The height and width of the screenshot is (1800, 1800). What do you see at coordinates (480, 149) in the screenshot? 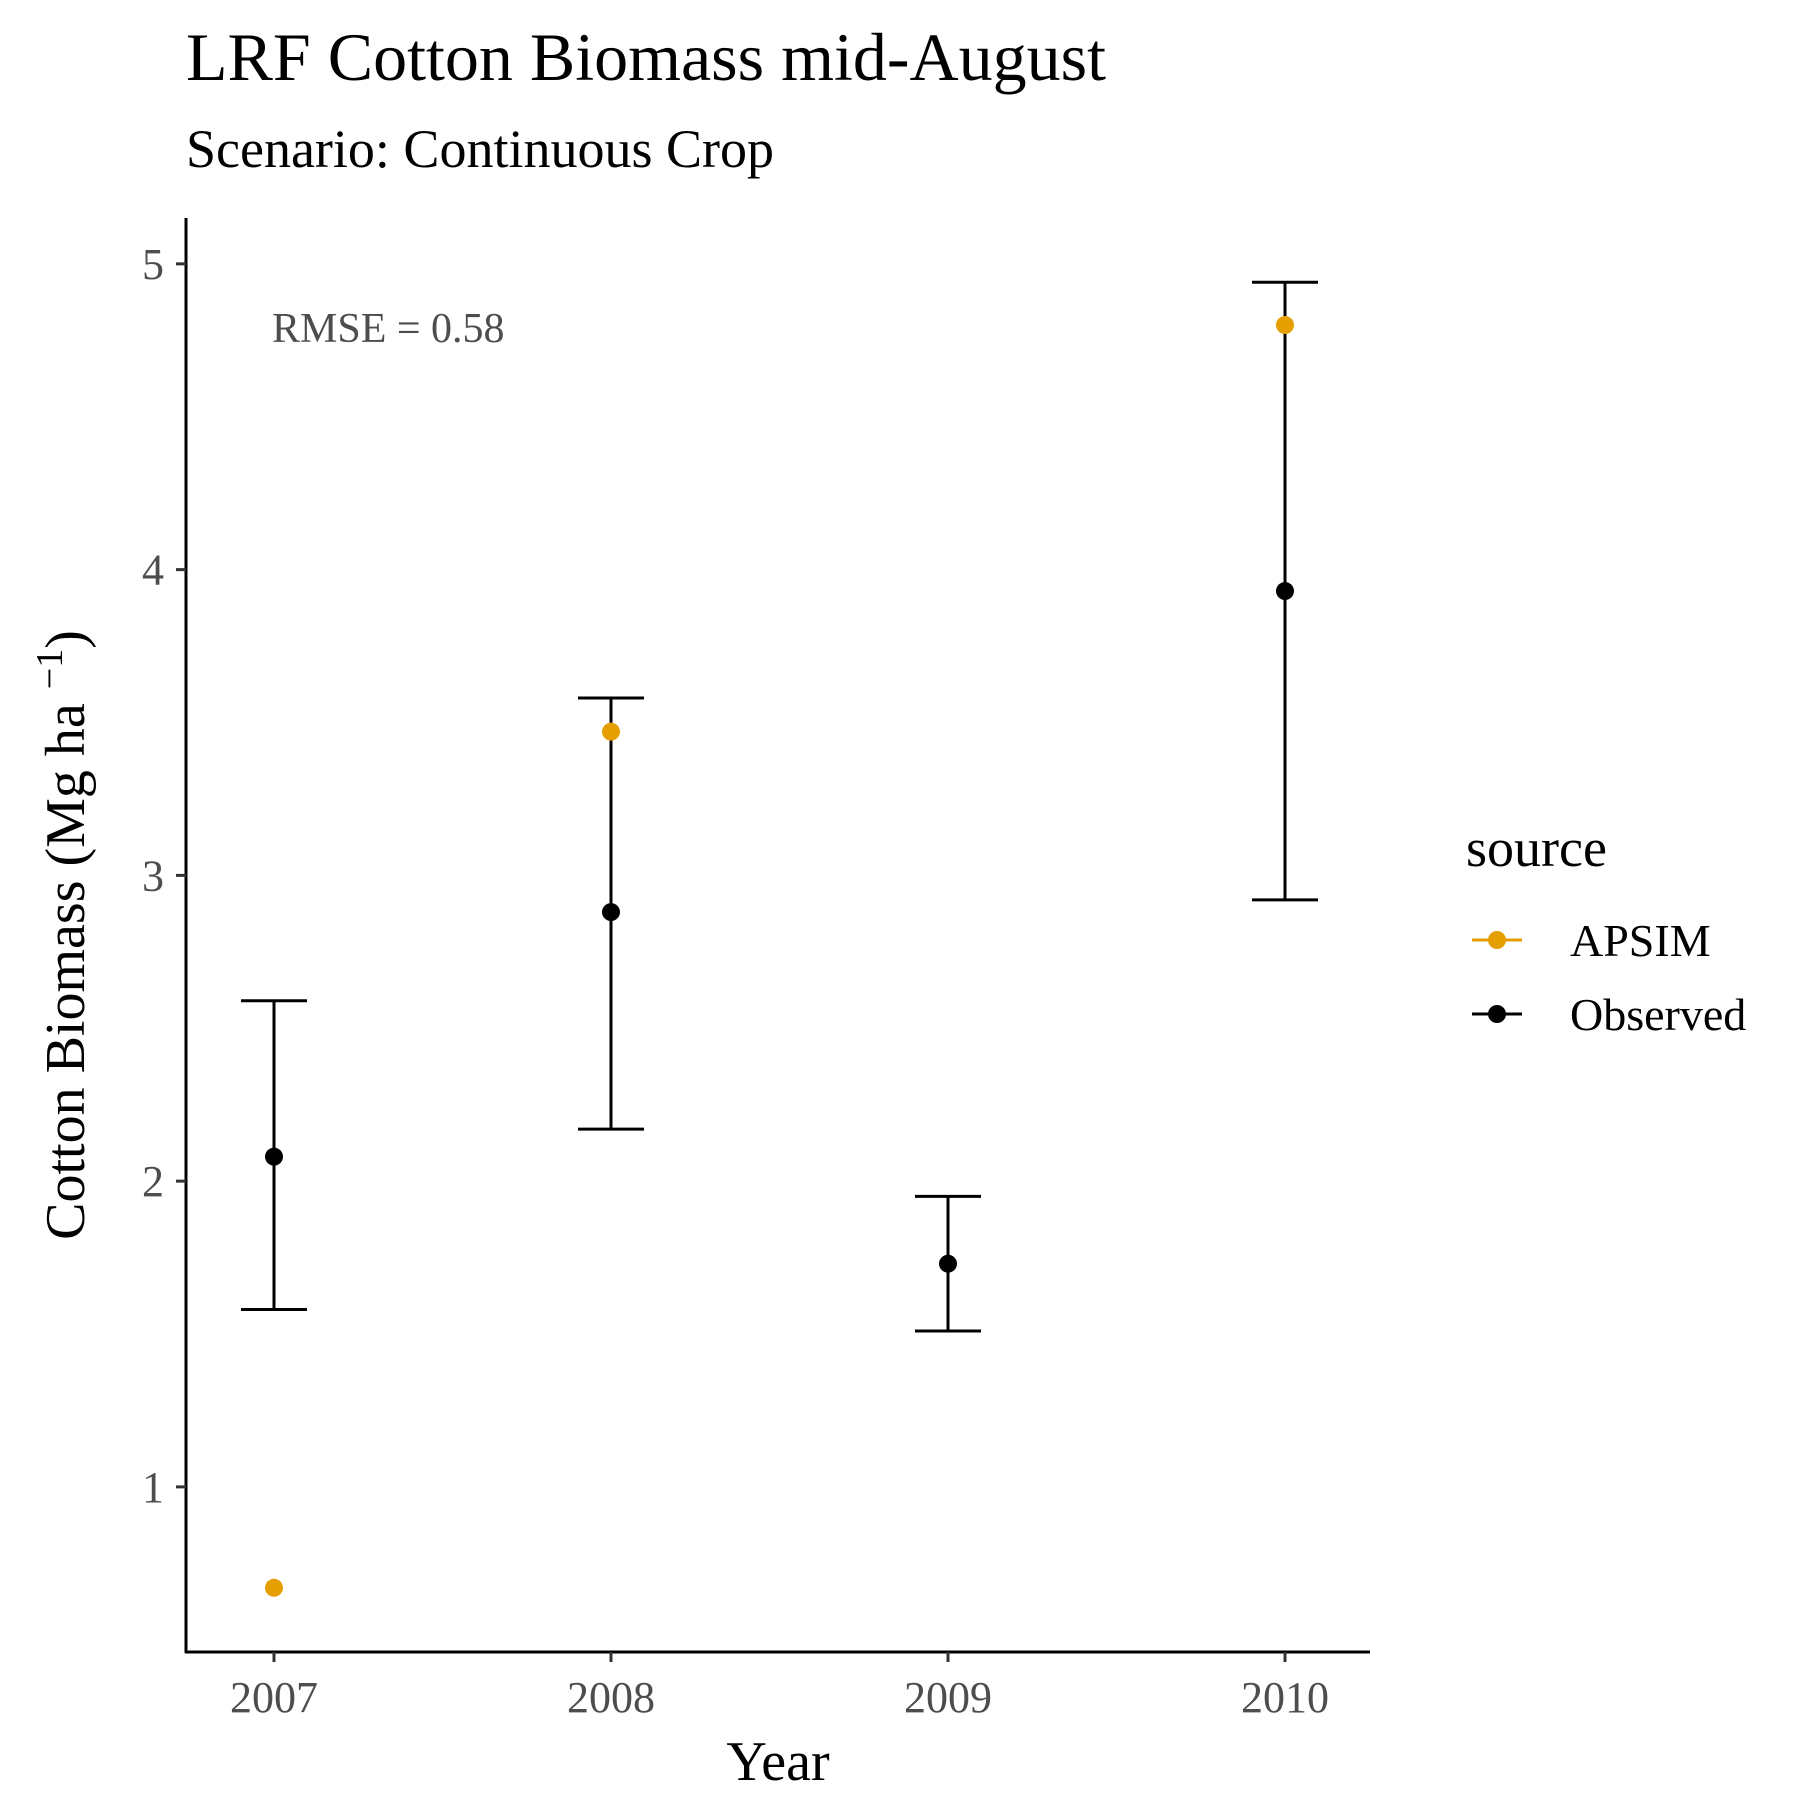
I see `chart-subtitle: Scenario: Continuous Crop` at bounding box center [480, 149].